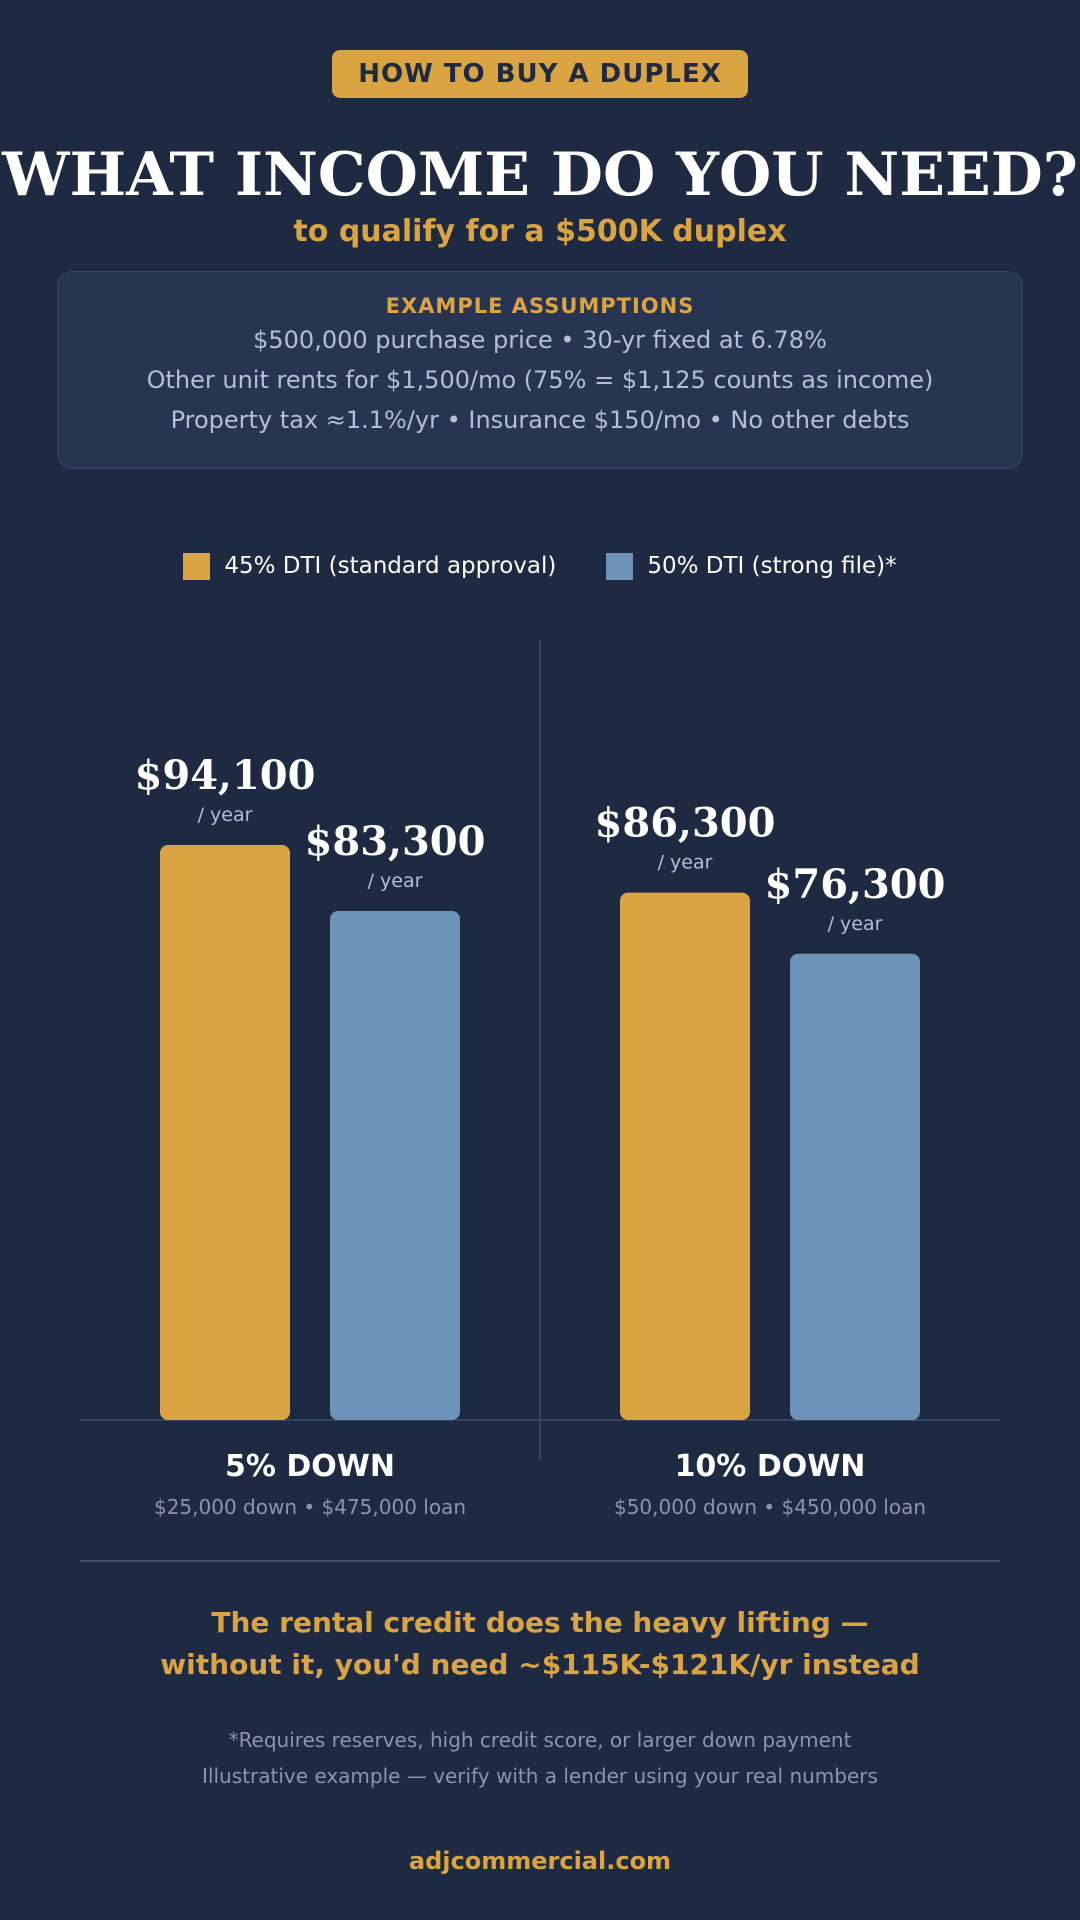  What do you see at coordinates (540, 74) in the screenshot?
I see `header-badge: HOW TO BUY A DUPLEX` at bounding box center [540, 74].